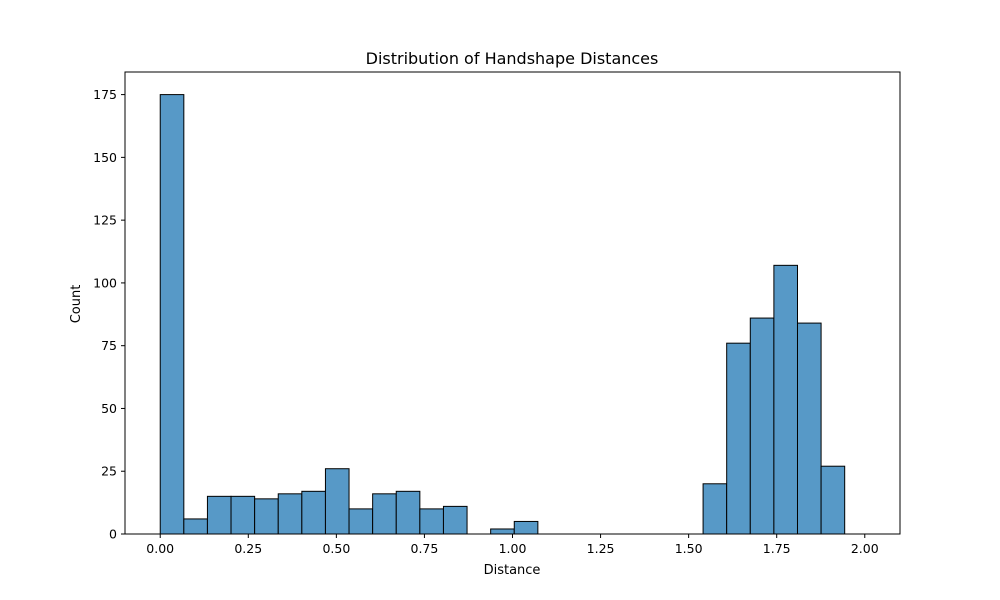 This screenshot has height=600, width=1000. I want to click on x-tick-label: 0.75, so click(425, 548).